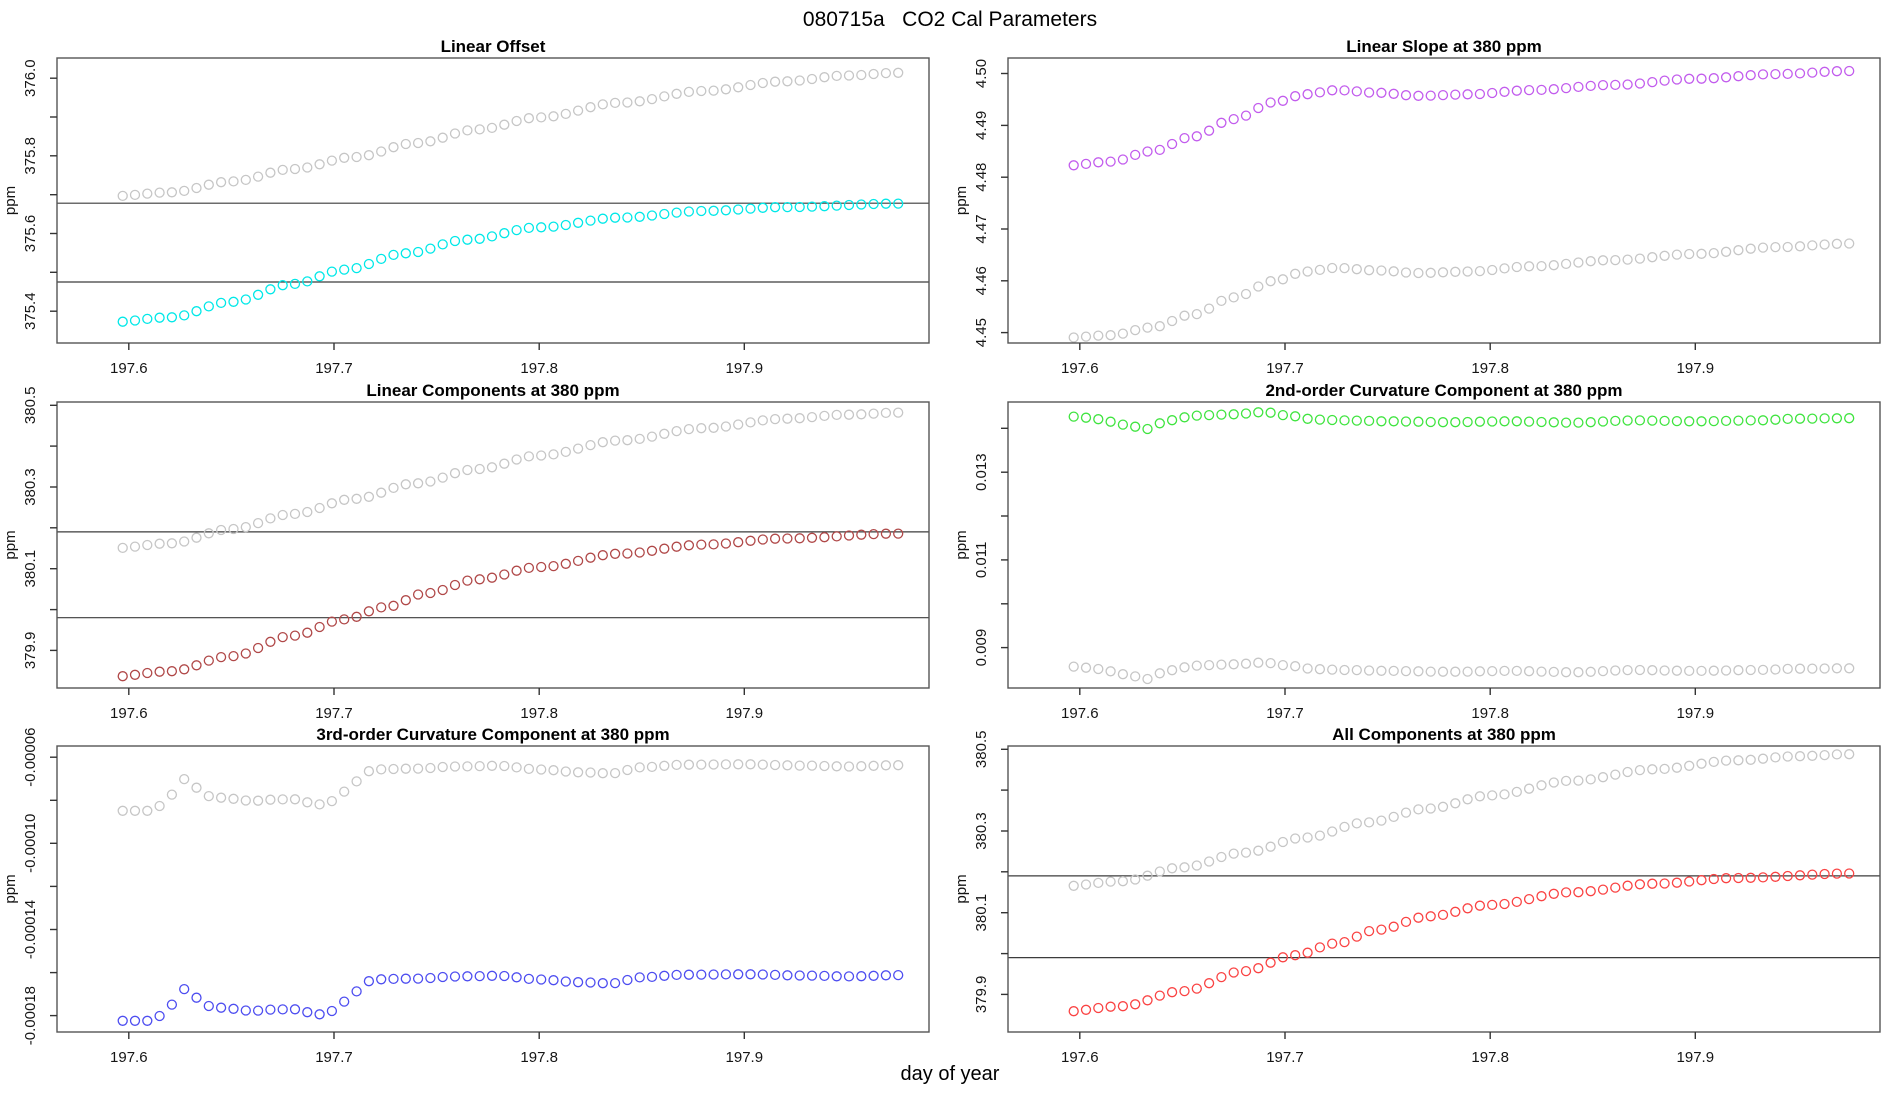  I want to click on x-tick-label: 197.9, so click(745, 1057).